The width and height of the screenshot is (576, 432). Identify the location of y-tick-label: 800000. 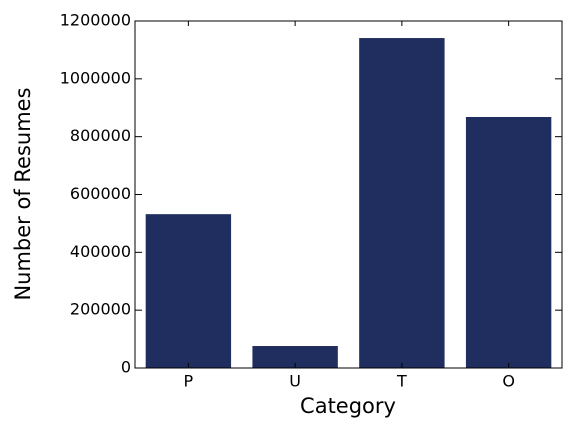
(100, 135).